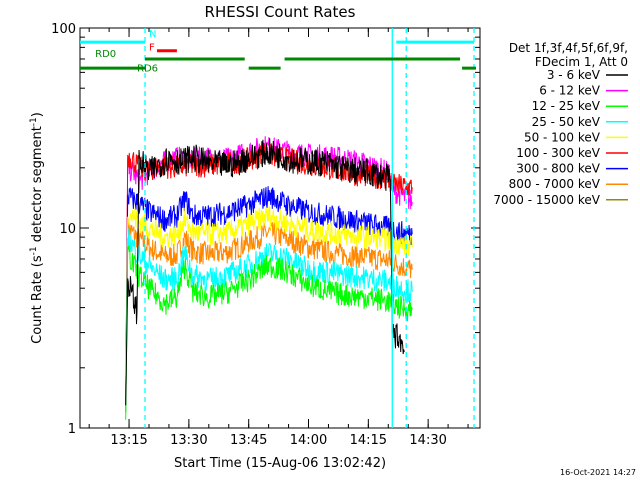  What do you see at coordinates (562, 137) in the screenshot?
I see `legend-entry-4: 50 - 100 keV` at bounding box center [562, 137].